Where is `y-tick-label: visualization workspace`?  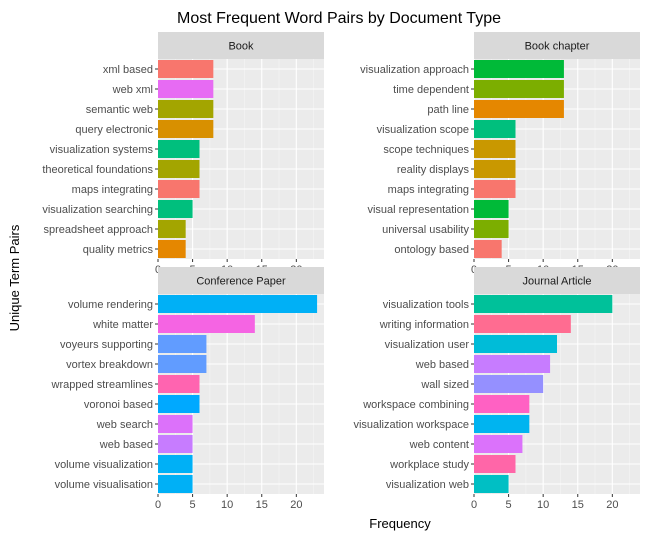
y-tick-label: visualization workspace is located at coordinates (411, 425).